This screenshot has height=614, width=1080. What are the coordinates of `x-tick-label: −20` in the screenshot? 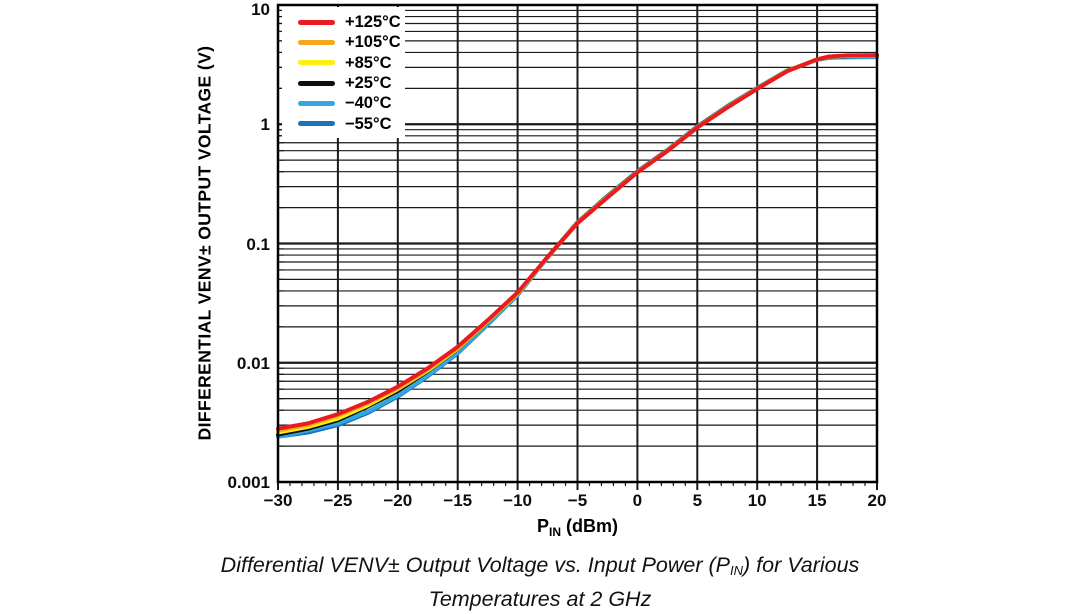 It's located at (398, 500).